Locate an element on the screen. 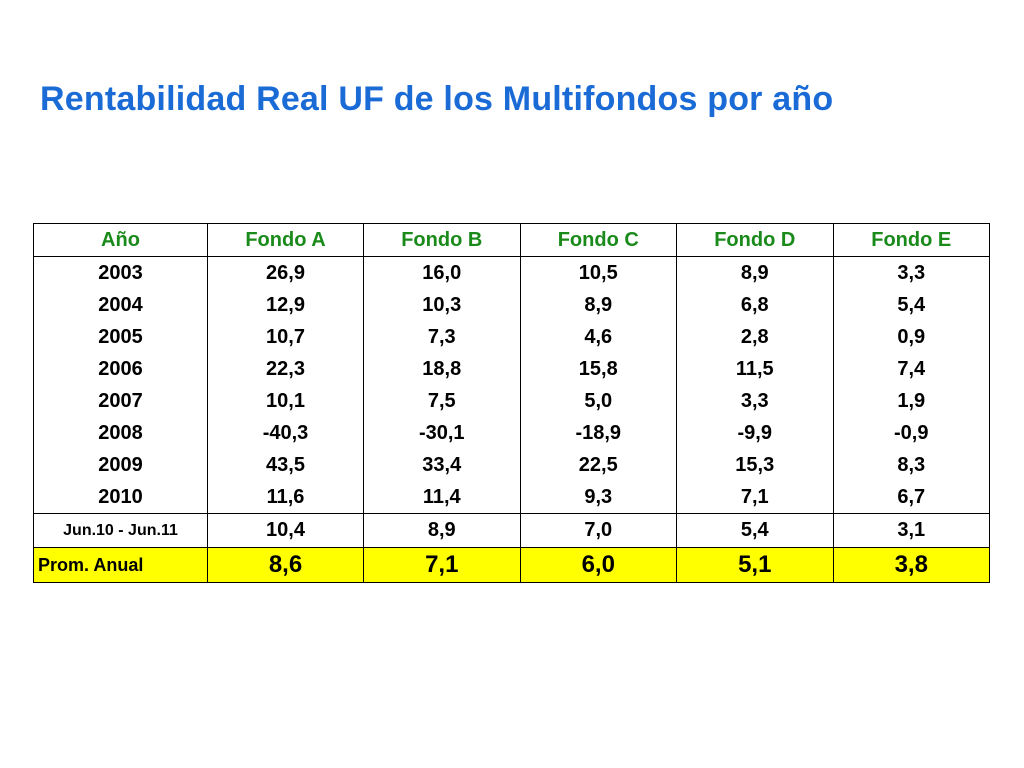 Image resolution: width=1024 pixels, height=768 pixels. table-row: 2009 43,5 33,4 22,5 15,3 8,3 is located at coordinates (511, 465).